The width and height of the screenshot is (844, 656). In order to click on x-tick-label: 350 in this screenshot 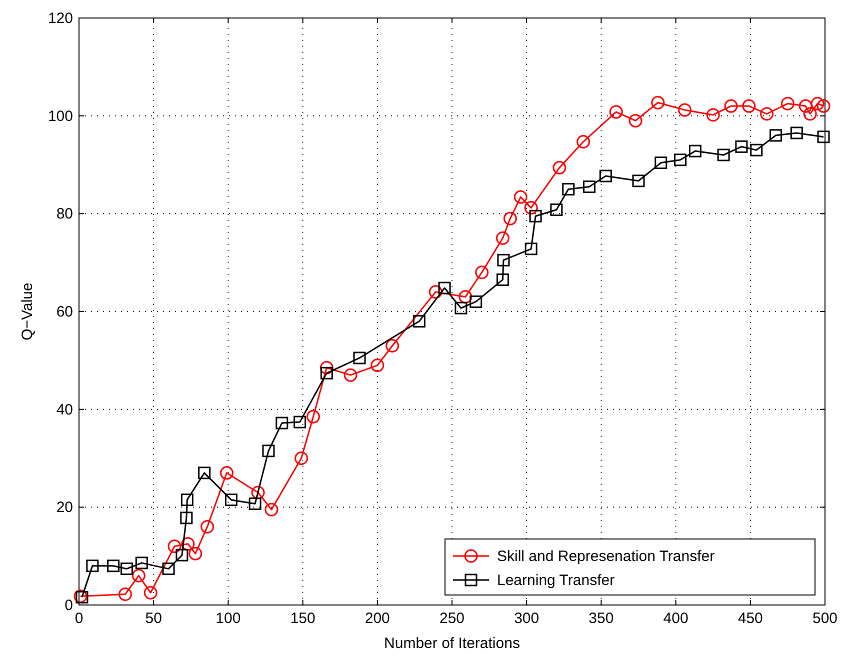, I will do `click(601, 618)`.